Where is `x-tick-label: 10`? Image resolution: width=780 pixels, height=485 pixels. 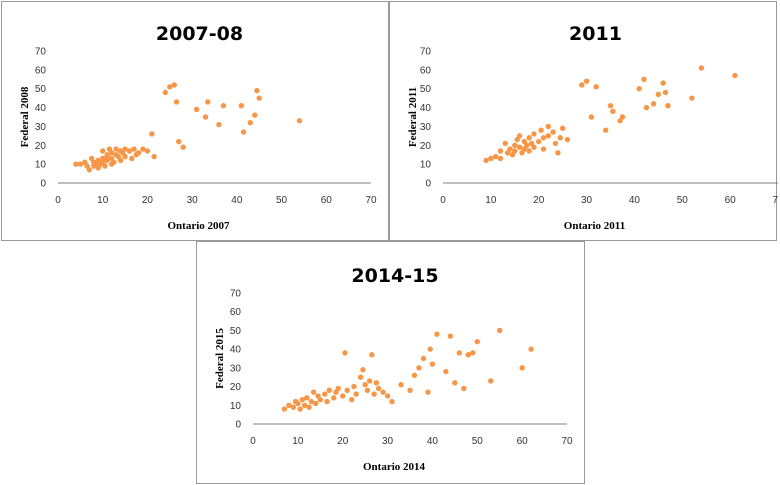
x-tick-label: 10 is located at coordinates (103, 200).